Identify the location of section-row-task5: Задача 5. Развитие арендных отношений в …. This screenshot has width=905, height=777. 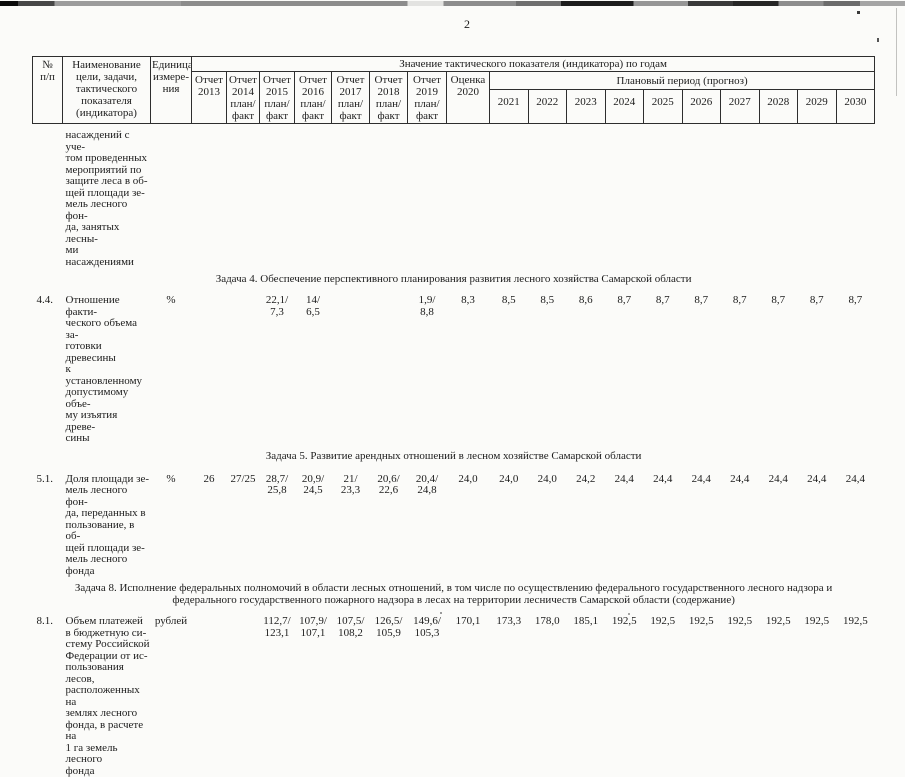
(454, 456).